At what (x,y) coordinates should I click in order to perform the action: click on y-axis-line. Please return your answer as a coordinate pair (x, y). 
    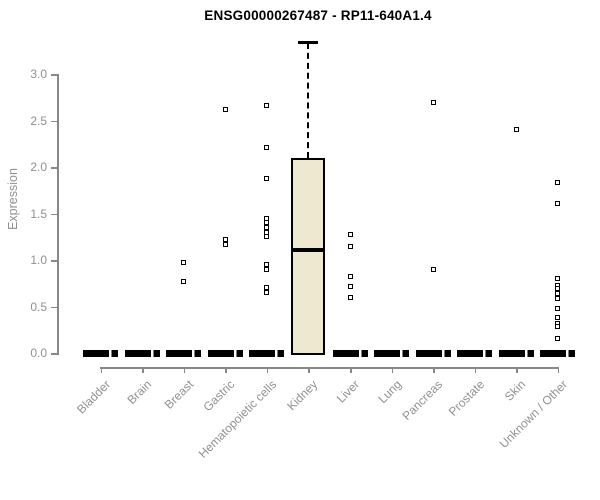
    Looking at the image, I should click on (58, 214).